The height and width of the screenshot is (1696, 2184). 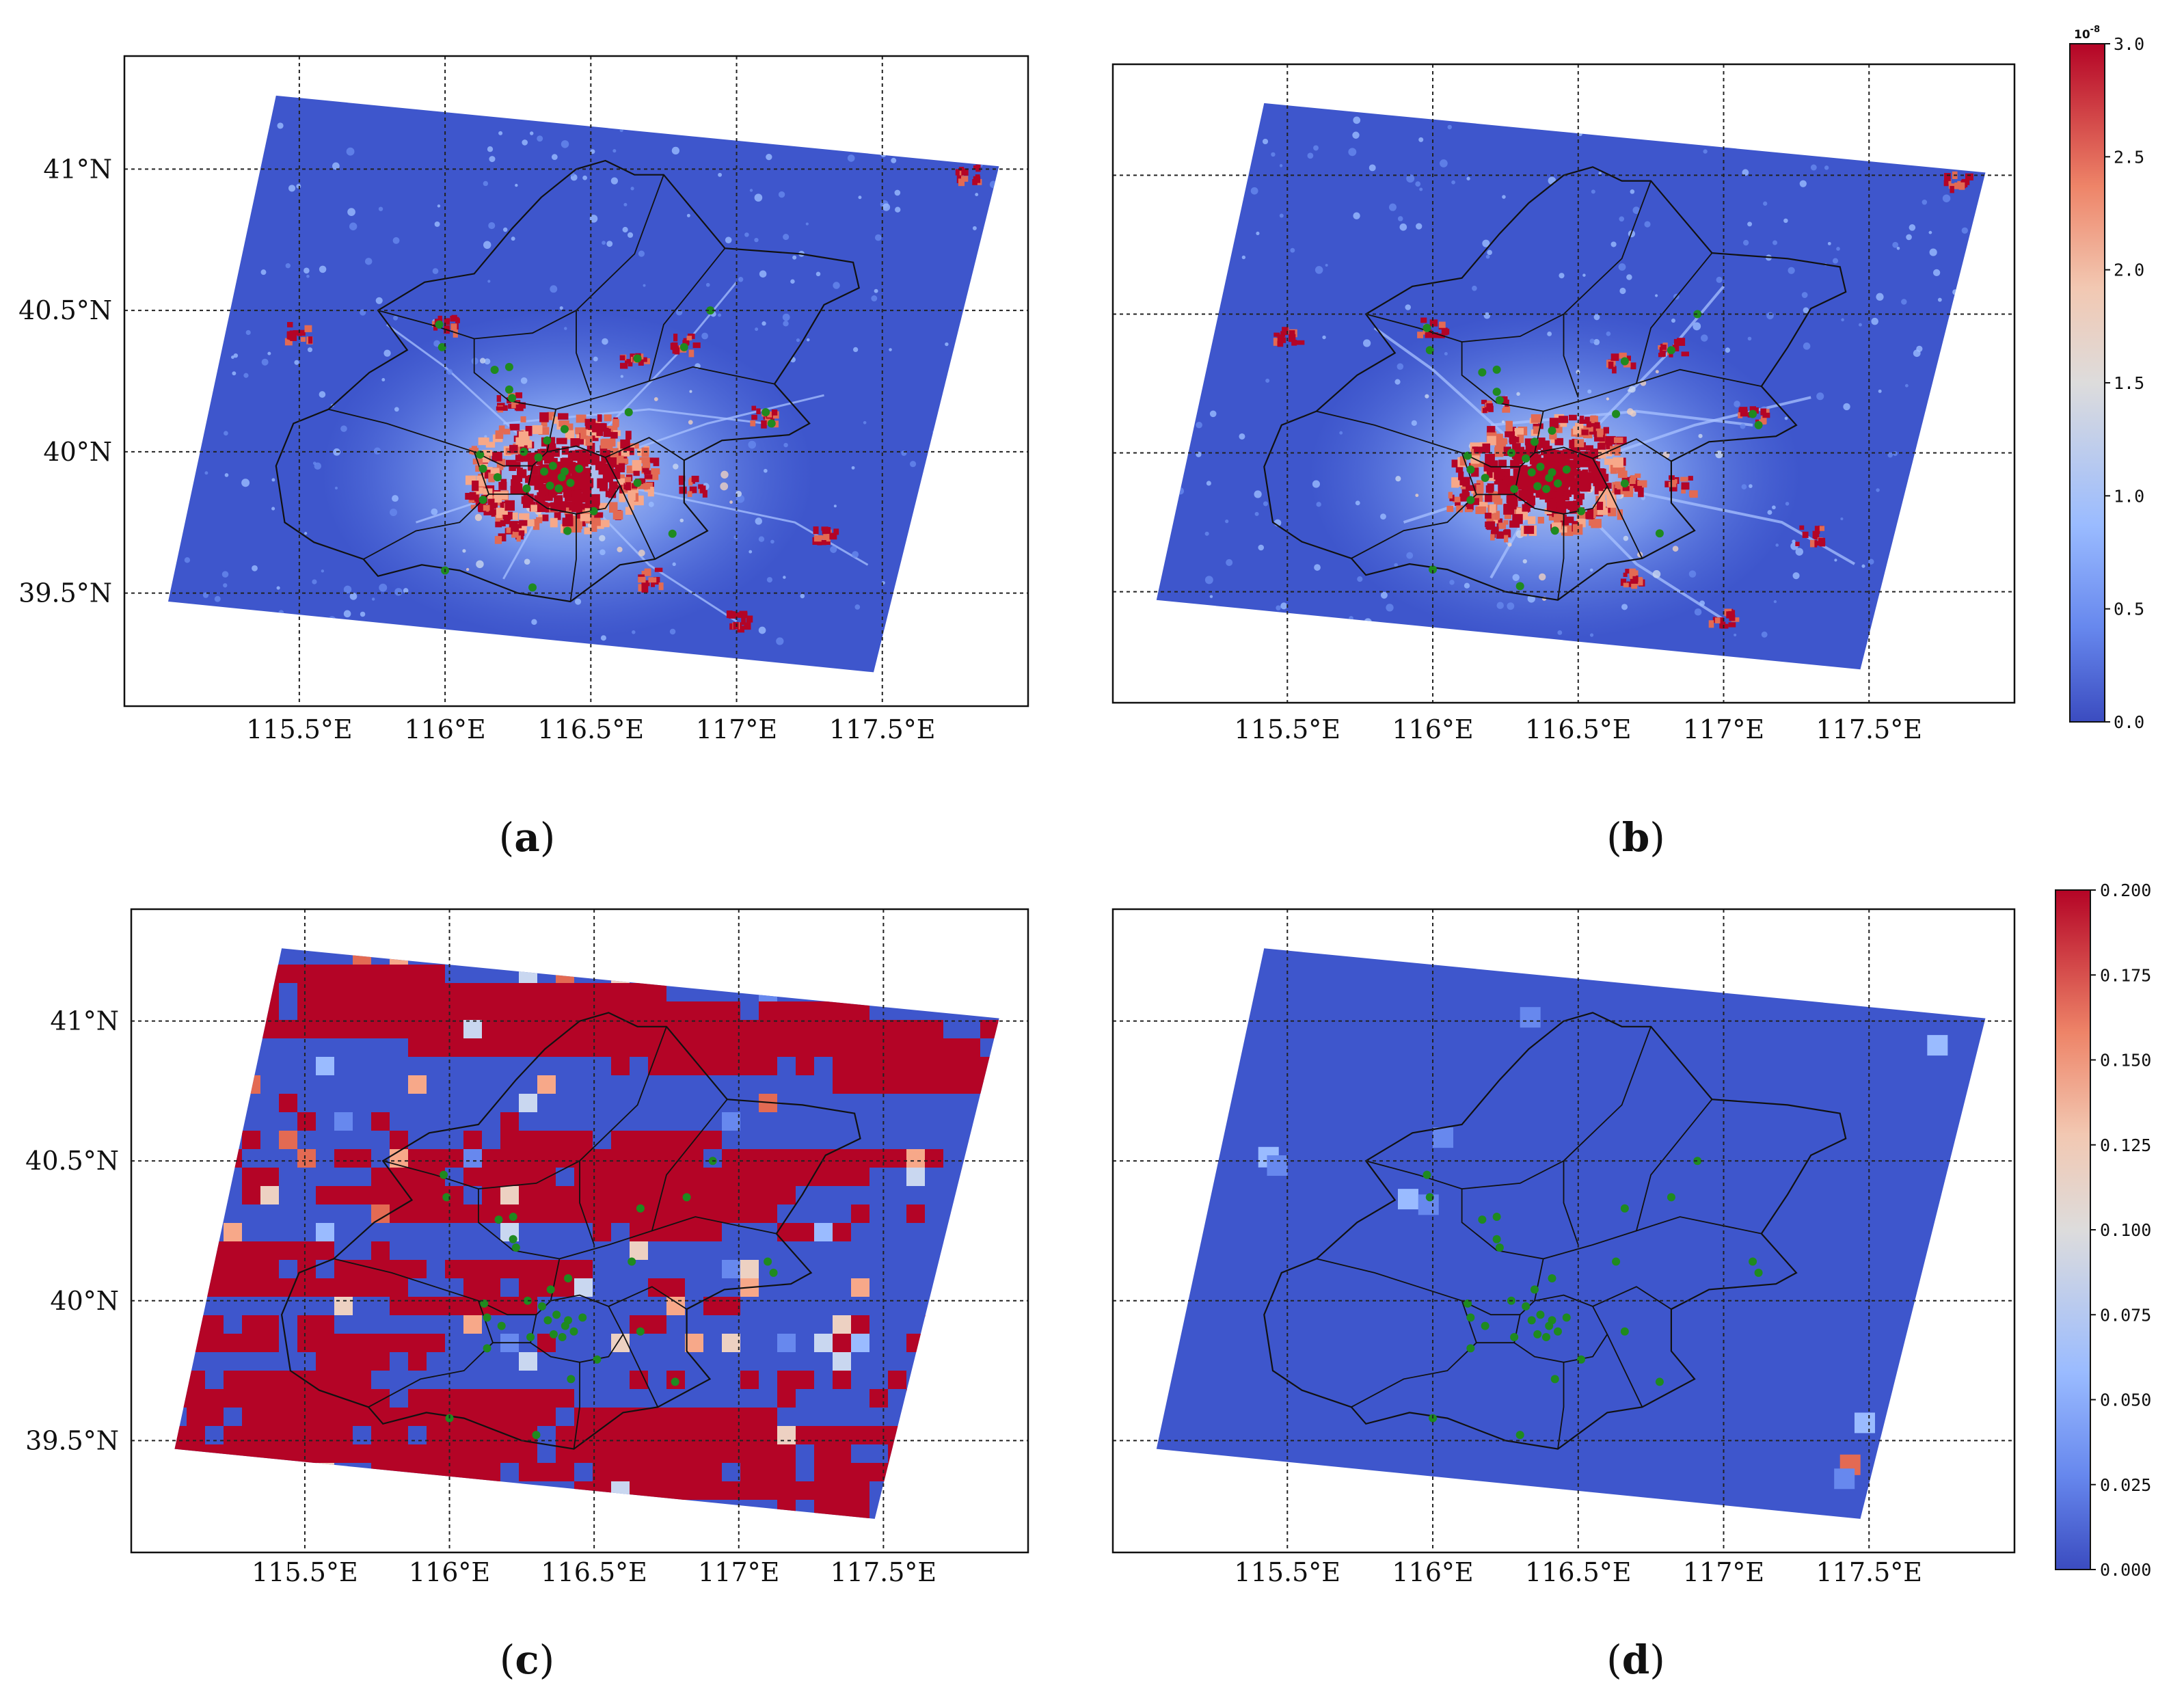 What do you see at coordinates (1288, 729) in the screenshot?
I see `longitude-tick-label: 115.5°E` at bounding box center [1288, 729].